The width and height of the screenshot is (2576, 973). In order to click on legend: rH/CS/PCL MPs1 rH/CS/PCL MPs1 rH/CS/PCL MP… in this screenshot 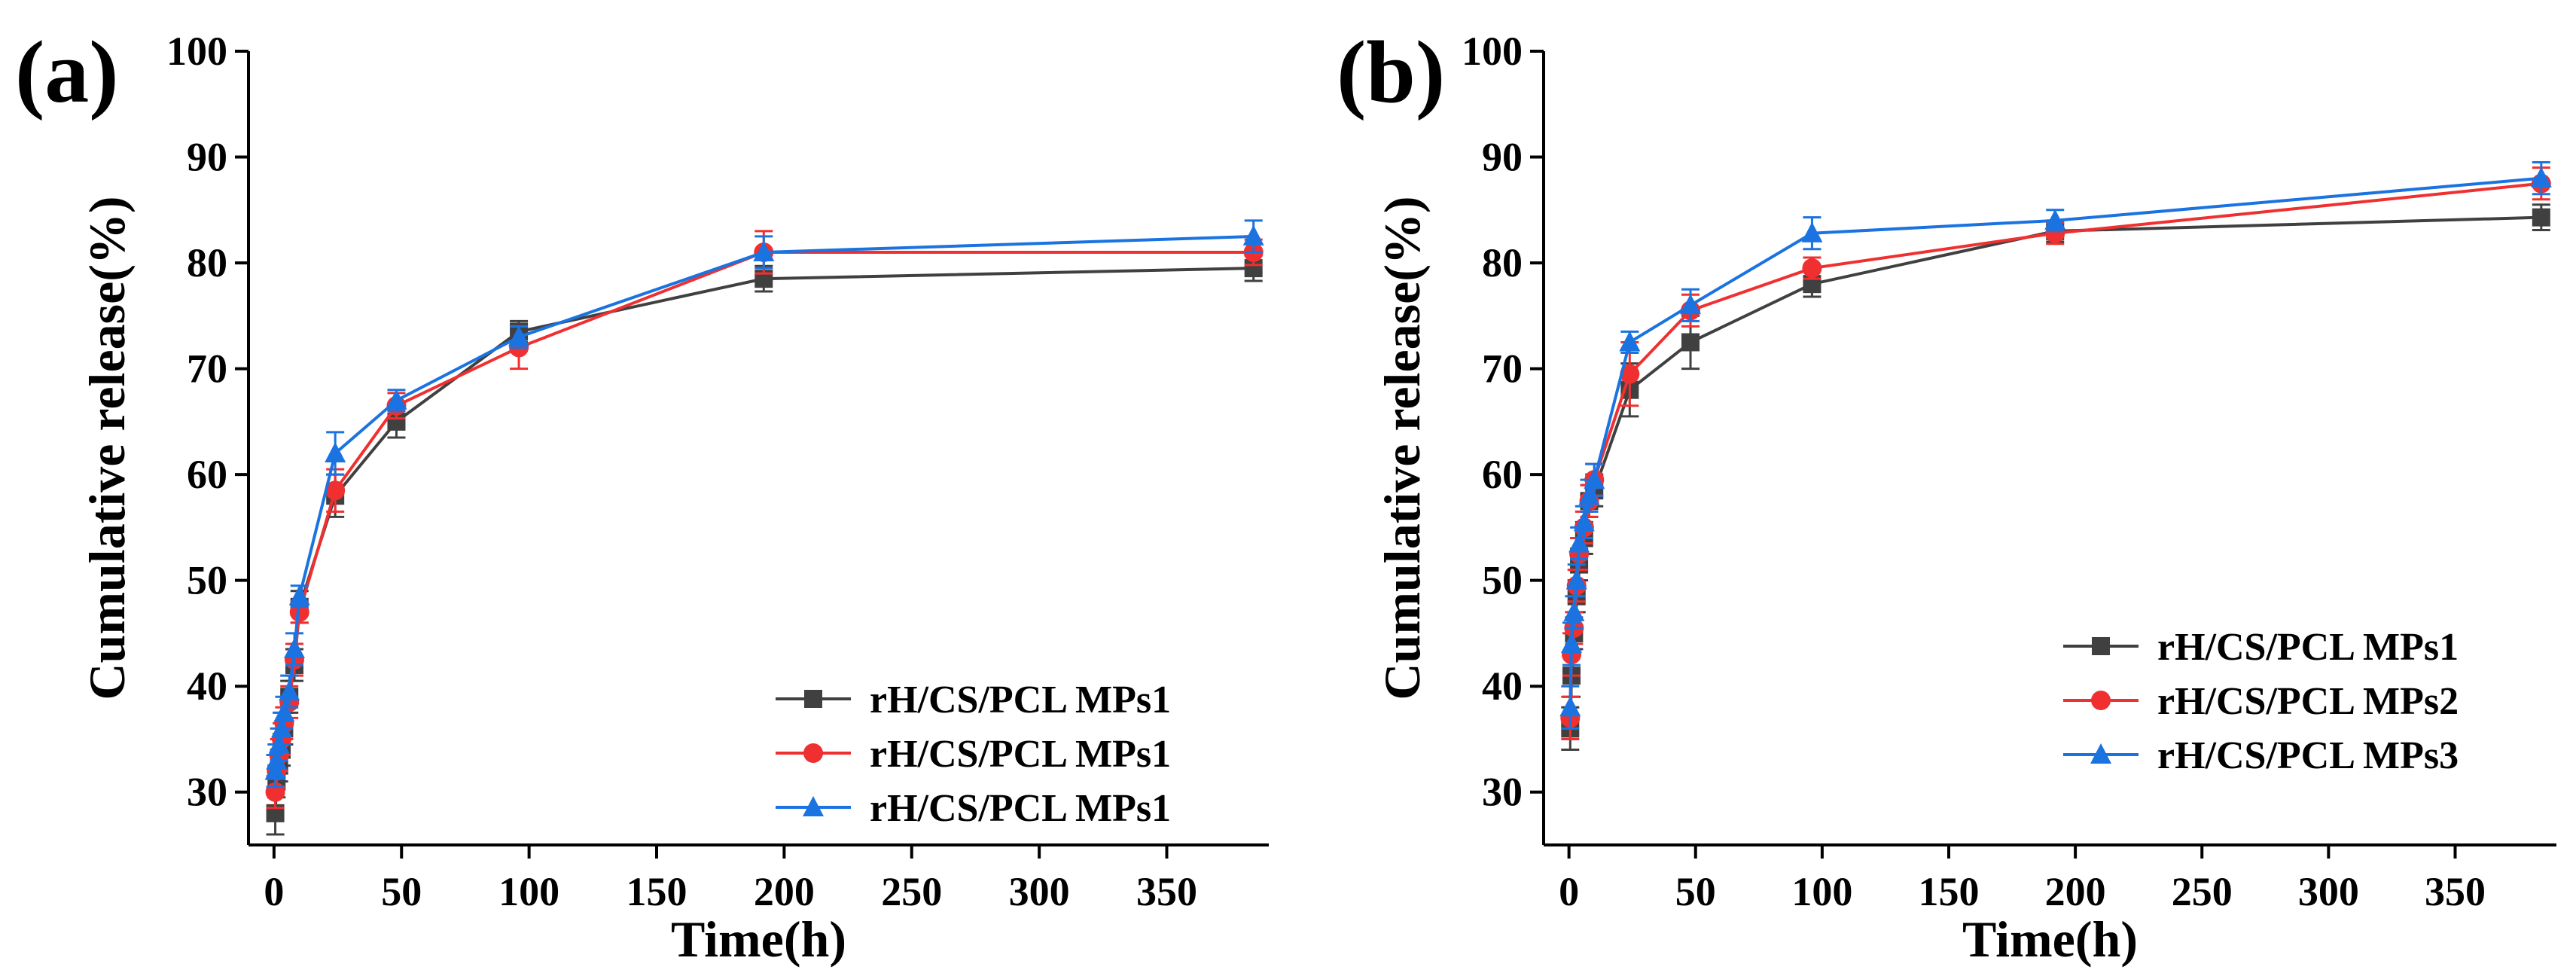, I will do `click(973, 754)`.